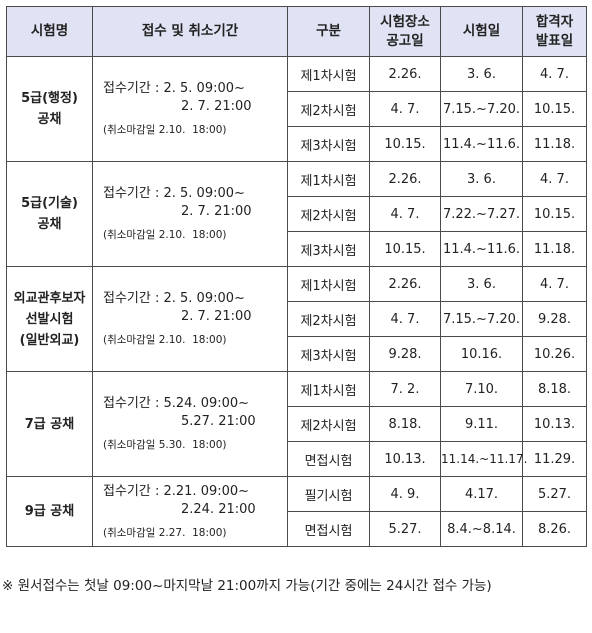  I want to click on stage-cell: 필기시험, so click(328, 494).